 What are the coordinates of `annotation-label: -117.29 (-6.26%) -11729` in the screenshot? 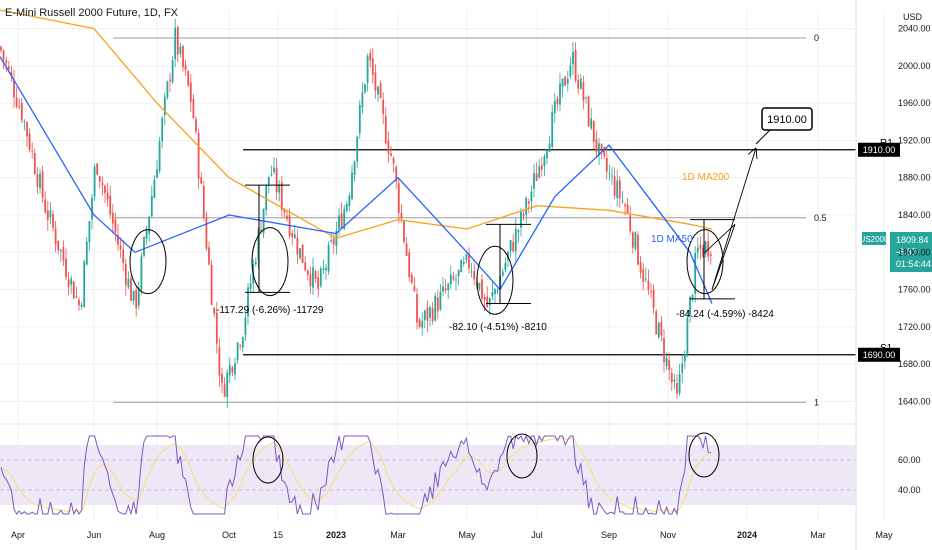 It's located at (270, 310).